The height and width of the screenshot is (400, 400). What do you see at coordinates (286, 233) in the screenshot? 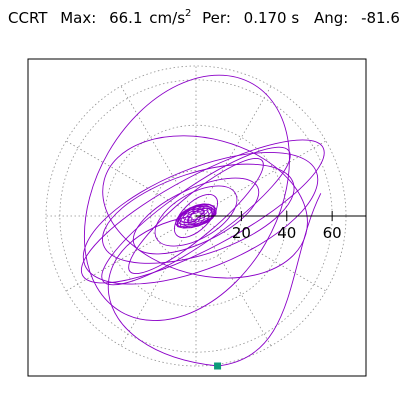
I see `x-axis-tick-label-1: 40` at bounding box center [286, 233].